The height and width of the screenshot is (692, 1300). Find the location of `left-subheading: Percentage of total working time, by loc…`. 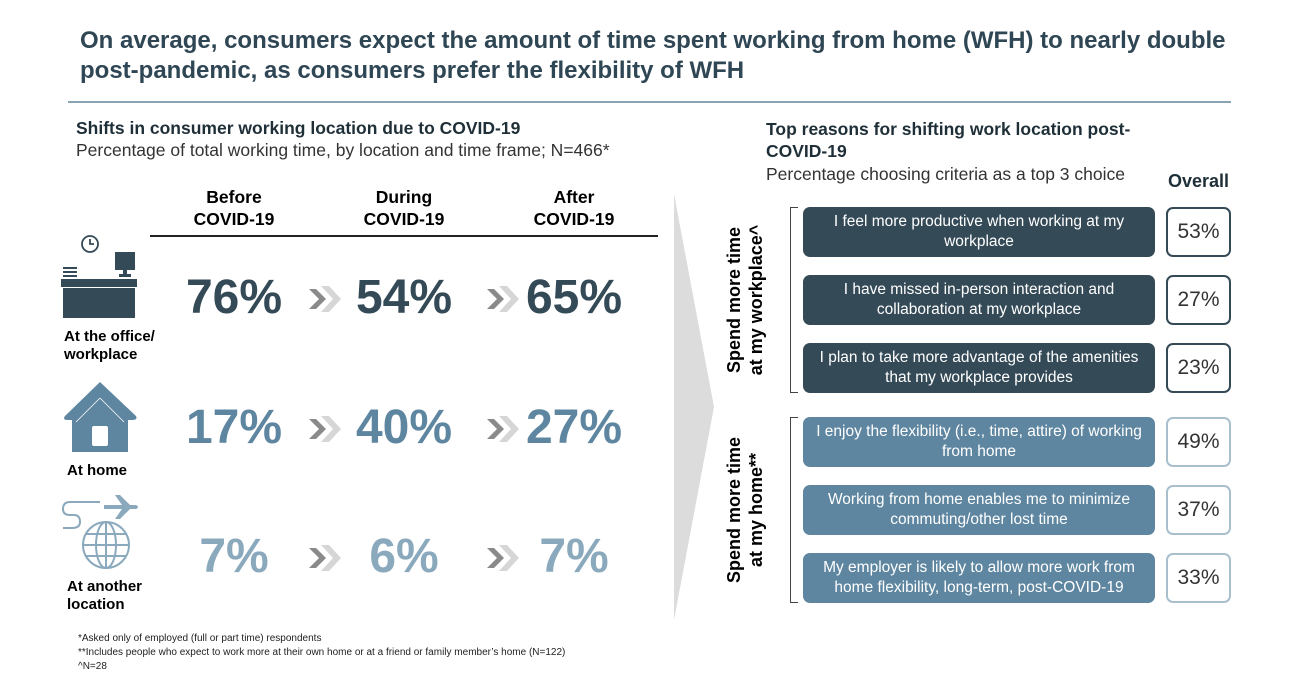

left-subheading: Percentage of total working time, by loc… is located at coordinates (343, 150).